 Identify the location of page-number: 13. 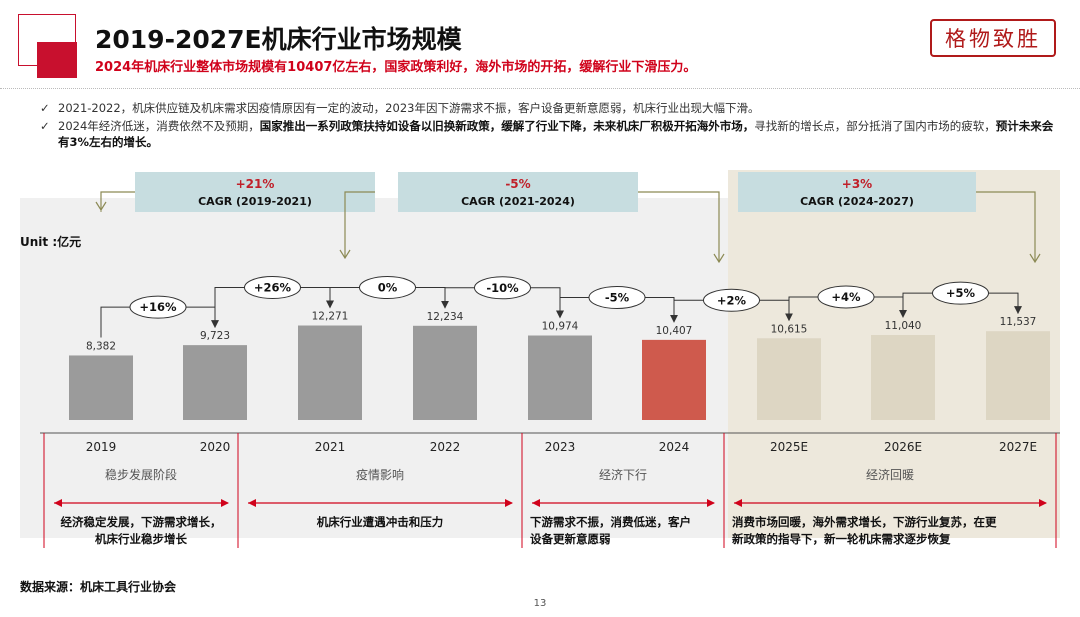
(540, 603).